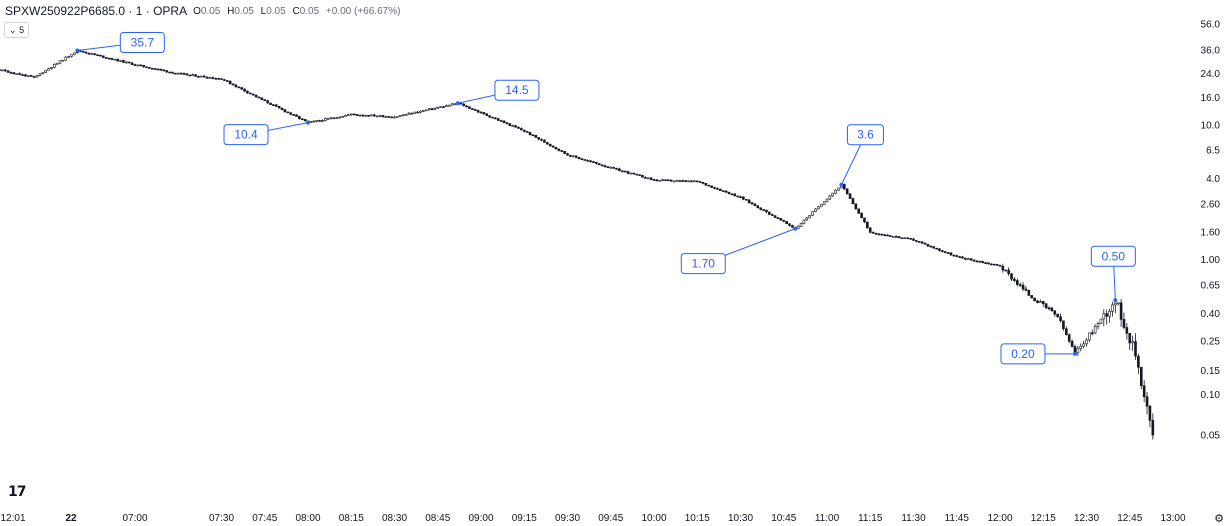  Describe the element at coordinates (17, 30) in the screenshot. I see `indicators-collapse-button: ⌄ 5` at that location.